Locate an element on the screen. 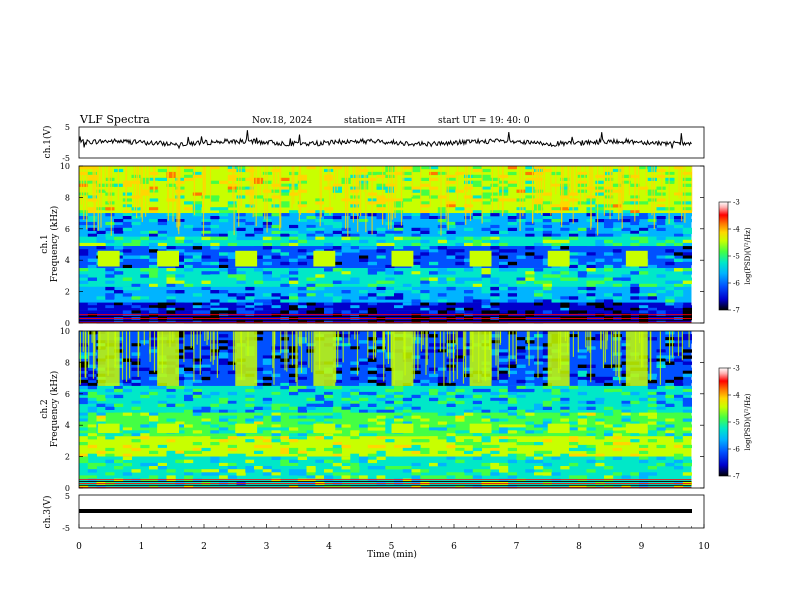 Image resolution: width=792 pixels, height=612 pixels. ch1-voltage-ylabel: ch.1(V) is located at coordinates (47, 142).